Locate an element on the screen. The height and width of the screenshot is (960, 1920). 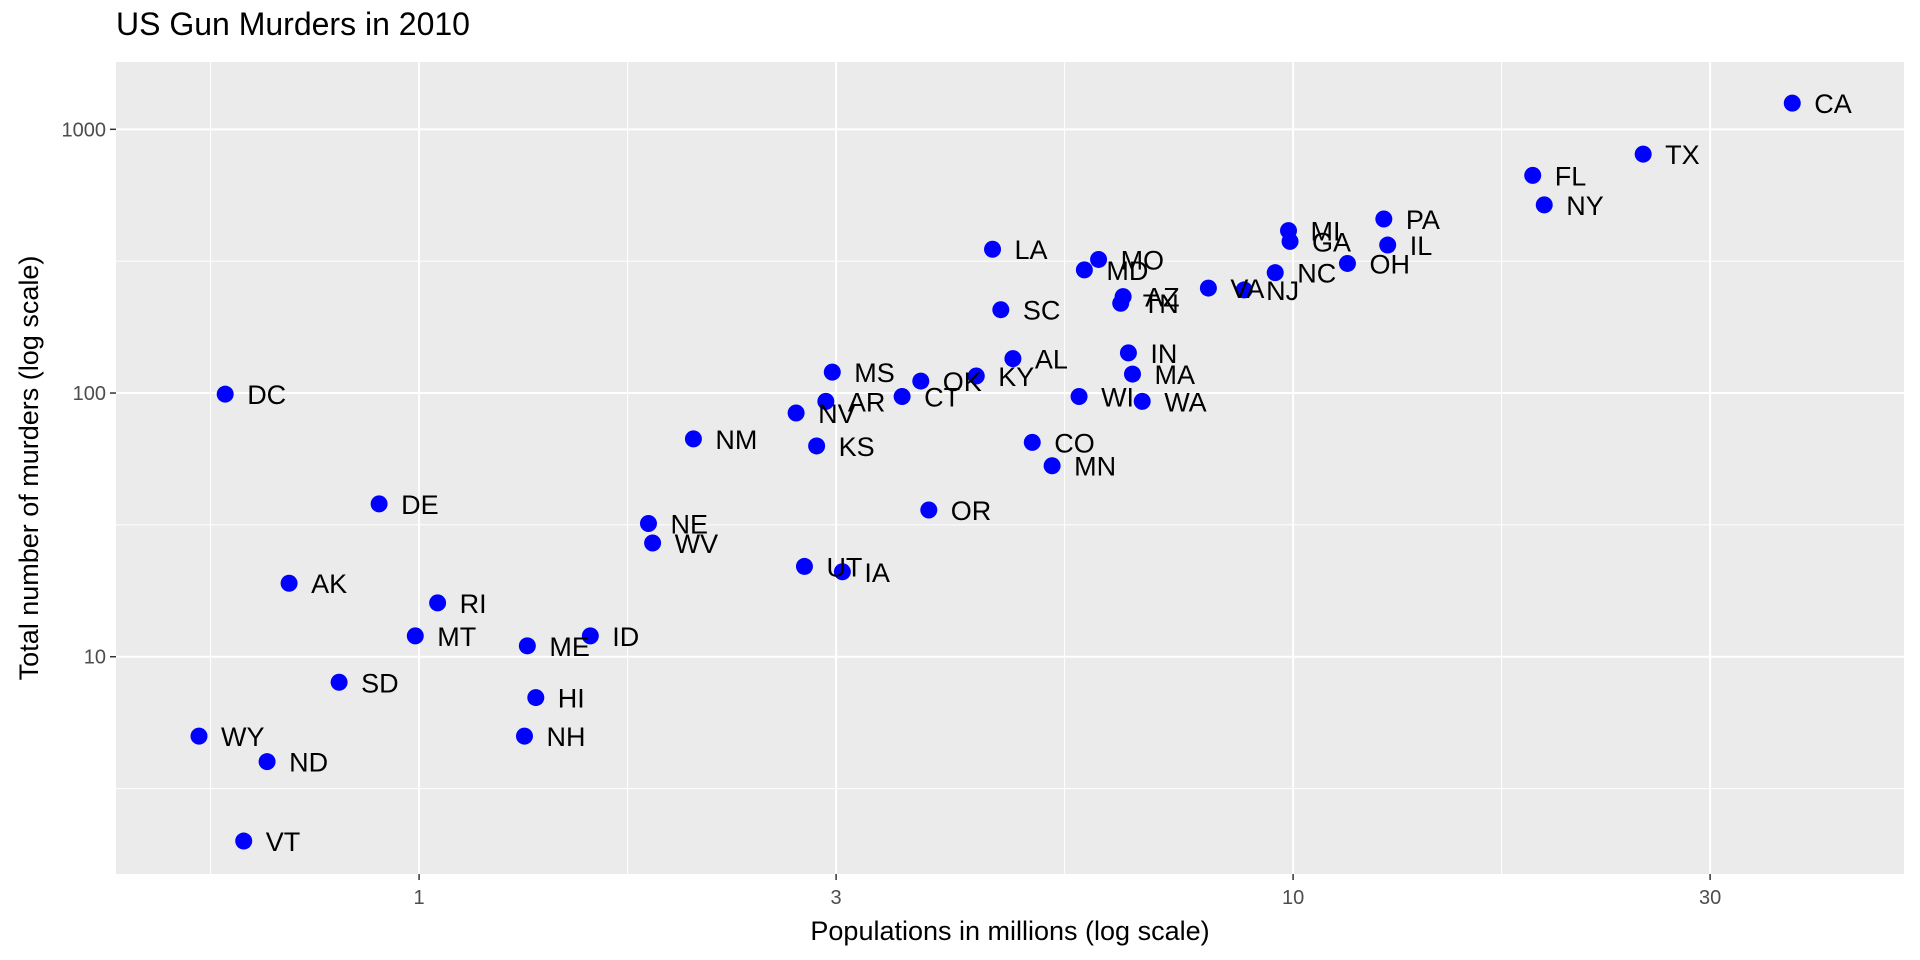
point-label-dc: DC is located at coordinates (266, 395).